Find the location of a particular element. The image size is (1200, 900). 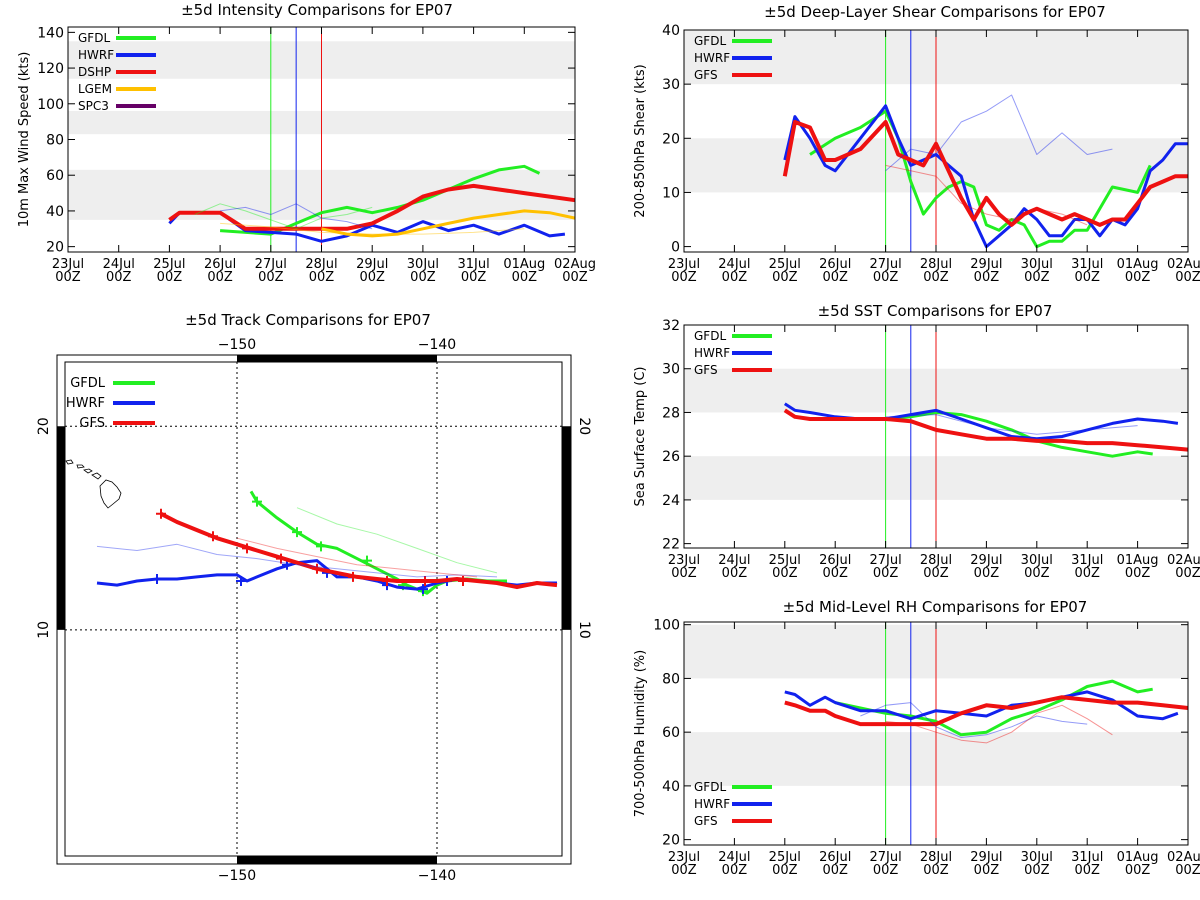

rh-xtick-label-day: 31Jul is located at coordinates (1087, 857).